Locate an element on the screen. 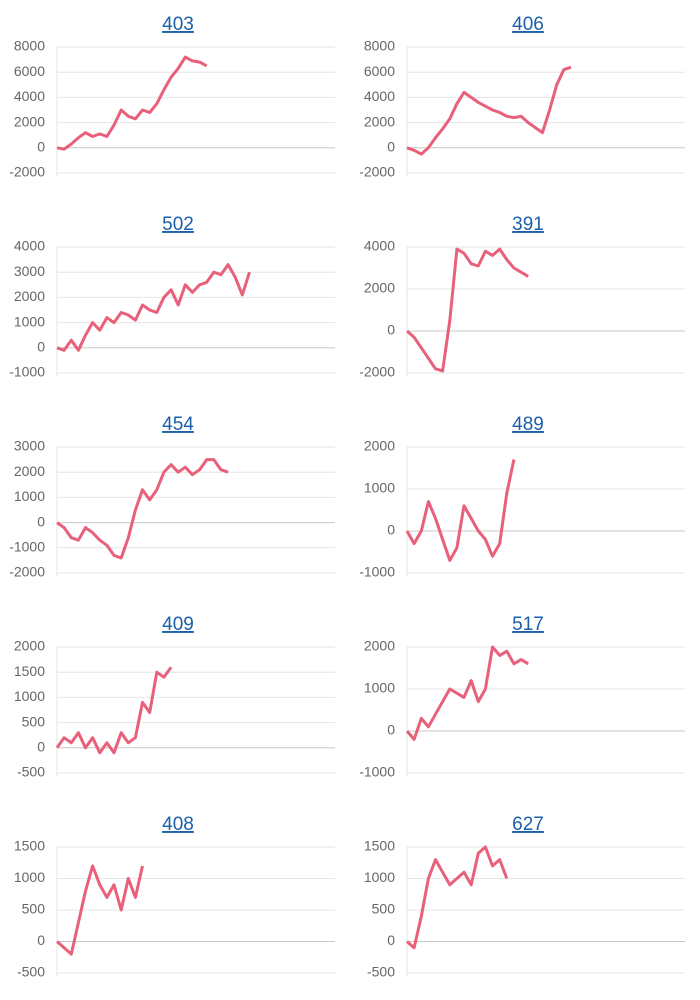 The height and width of the screenshot is (1000, 700). chart-title: 391 is located at coordinates (528, 224).